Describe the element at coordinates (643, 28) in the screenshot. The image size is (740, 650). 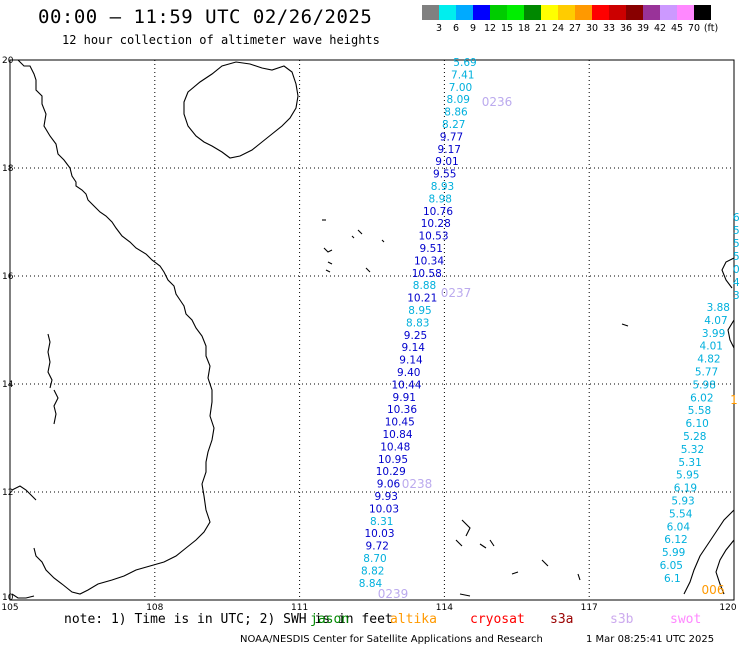
I see `color-scale-label: 39` at that location.